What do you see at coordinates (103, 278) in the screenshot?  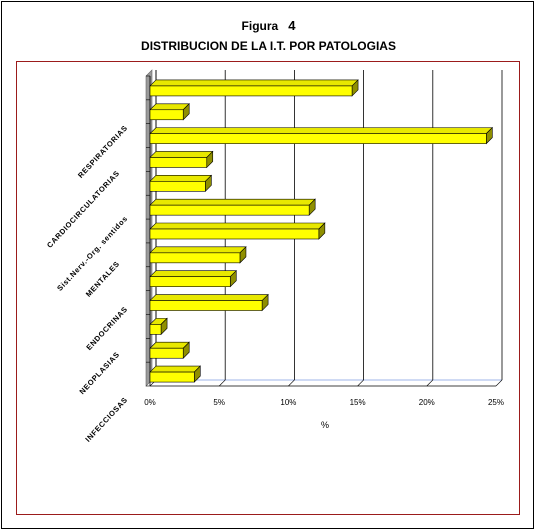 I see `category-label: MENTALES` at bounding box center [103, 278].